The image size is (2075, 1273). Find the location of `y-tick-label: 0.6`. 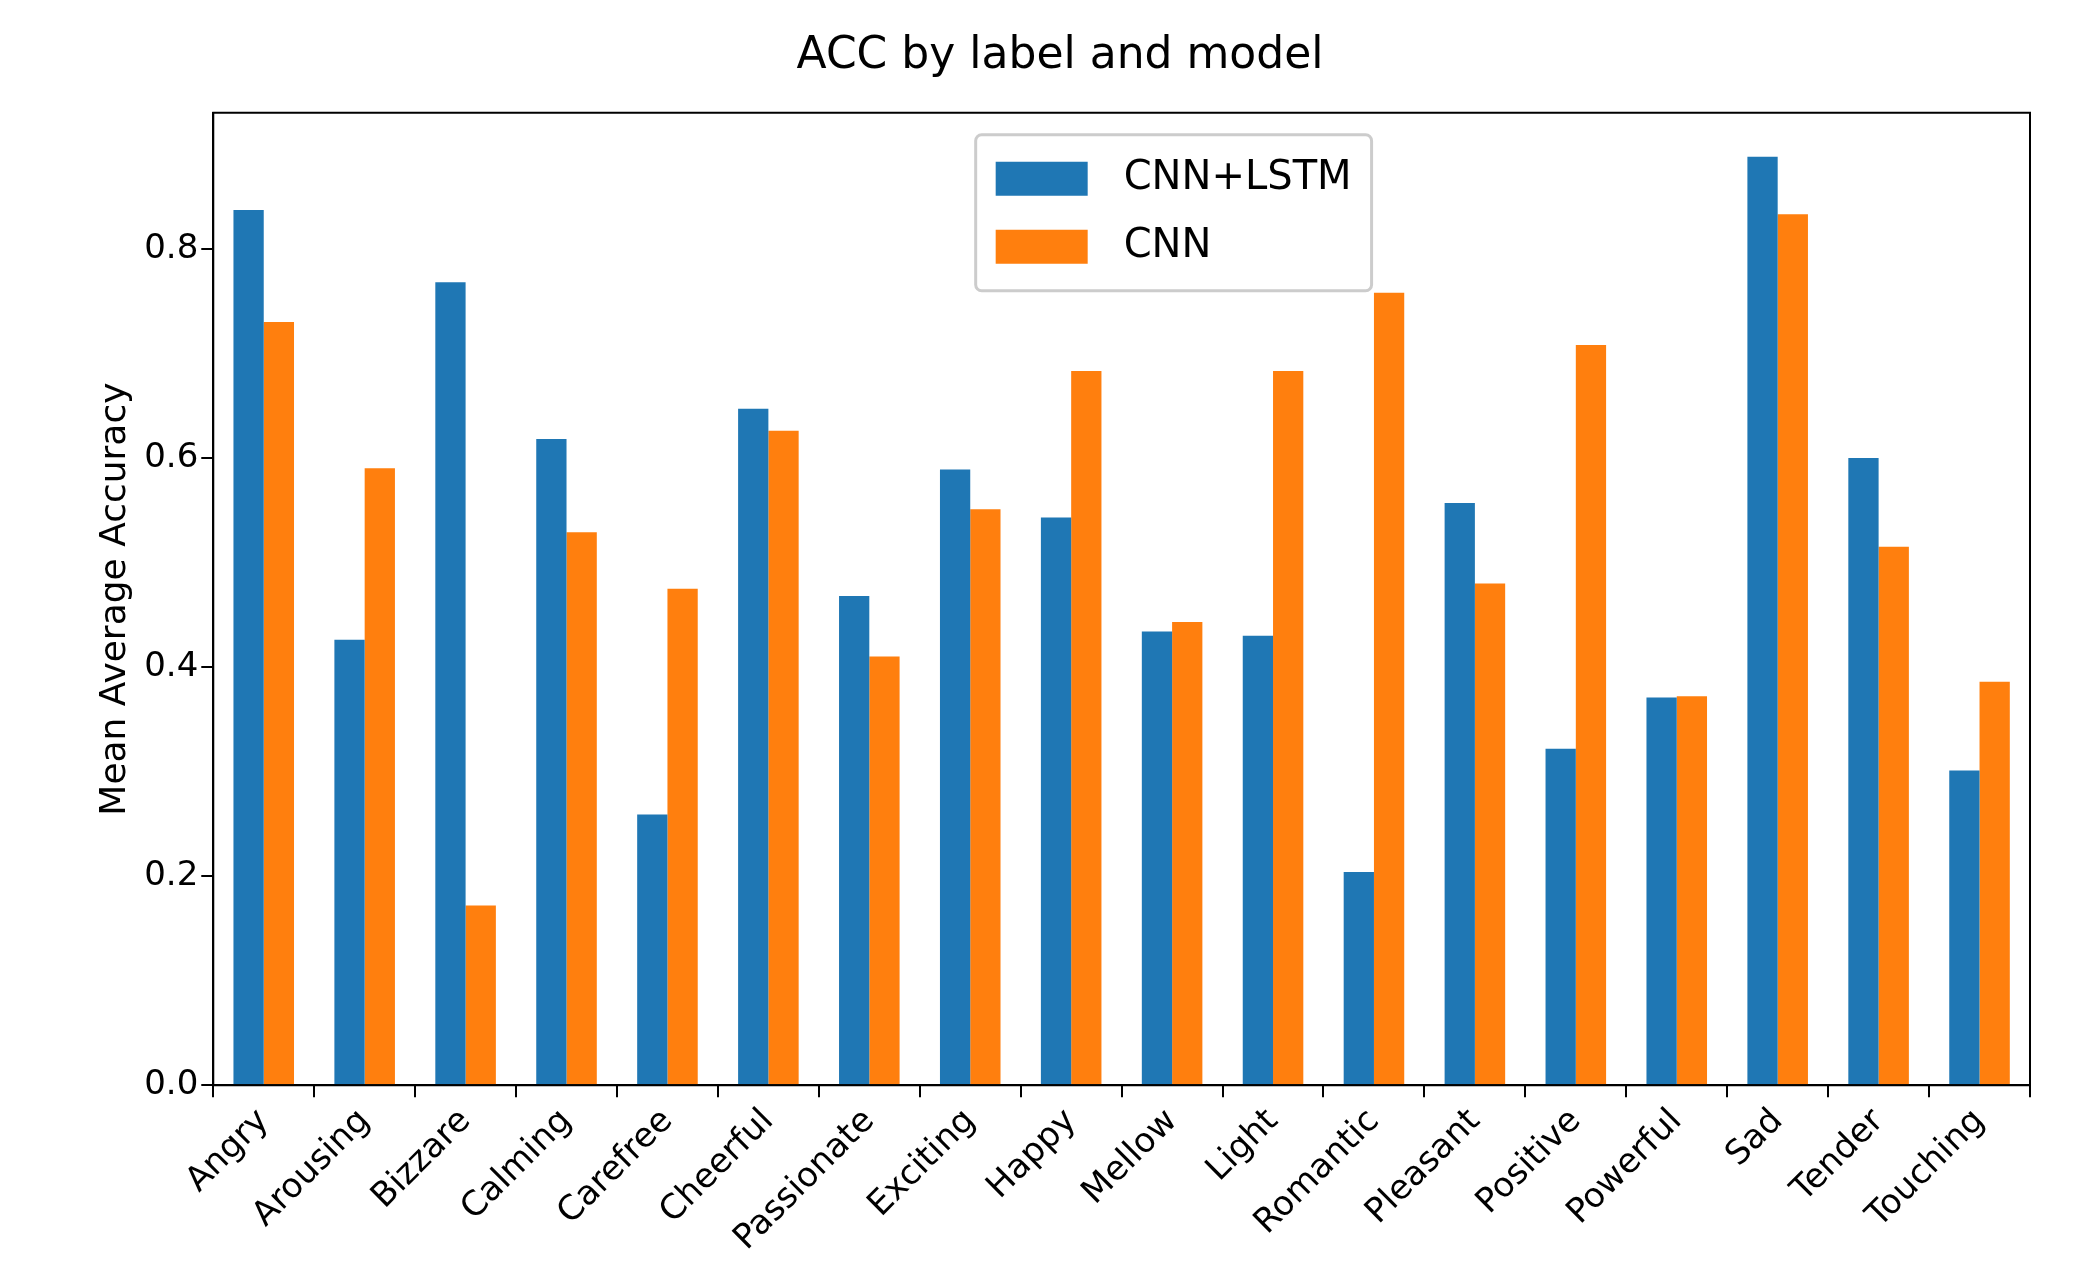

y-tick-label: 0.6 is located at coordinates (171, 454).